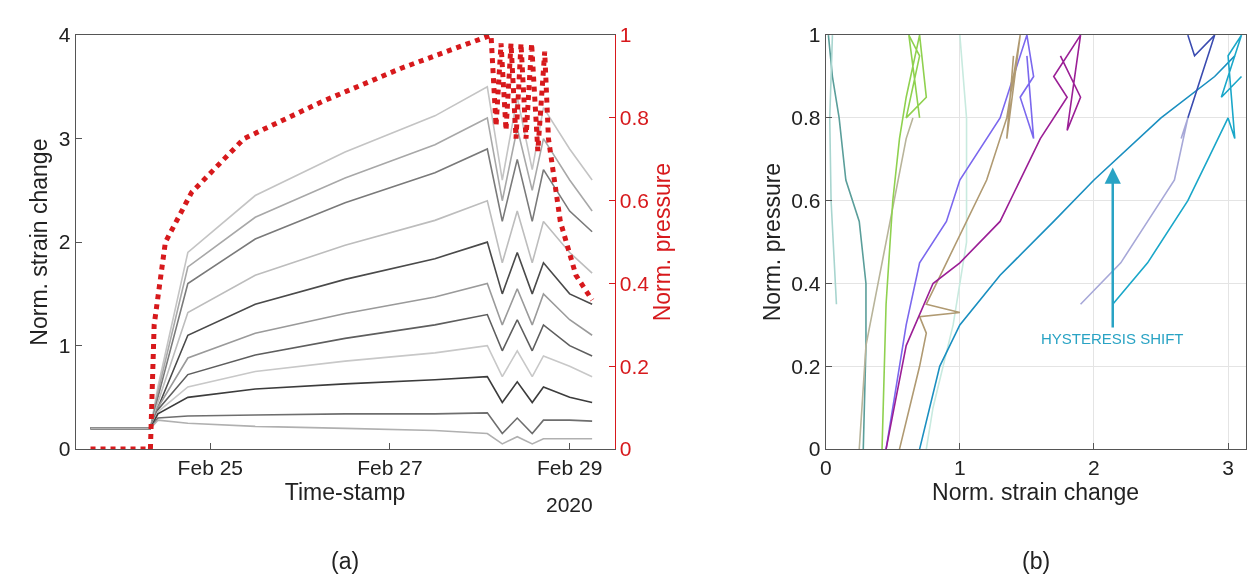 This screenshot has height=587, width=1248. I want to click on text: (a), so click(345, 561).